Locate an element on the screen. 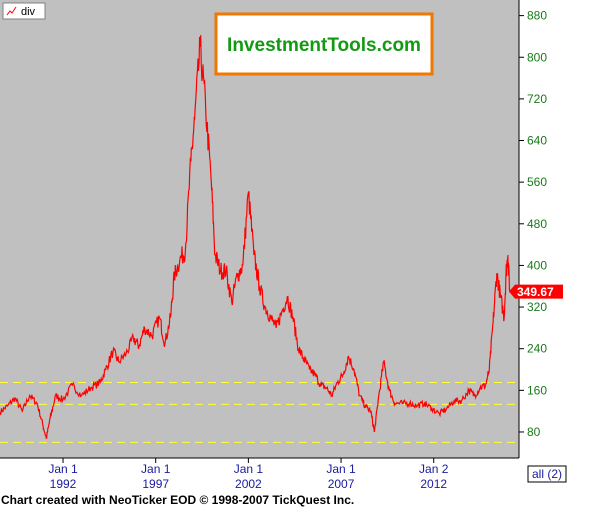  x-tick-label-bottom: 2007 is located at coordinates (341, 484).